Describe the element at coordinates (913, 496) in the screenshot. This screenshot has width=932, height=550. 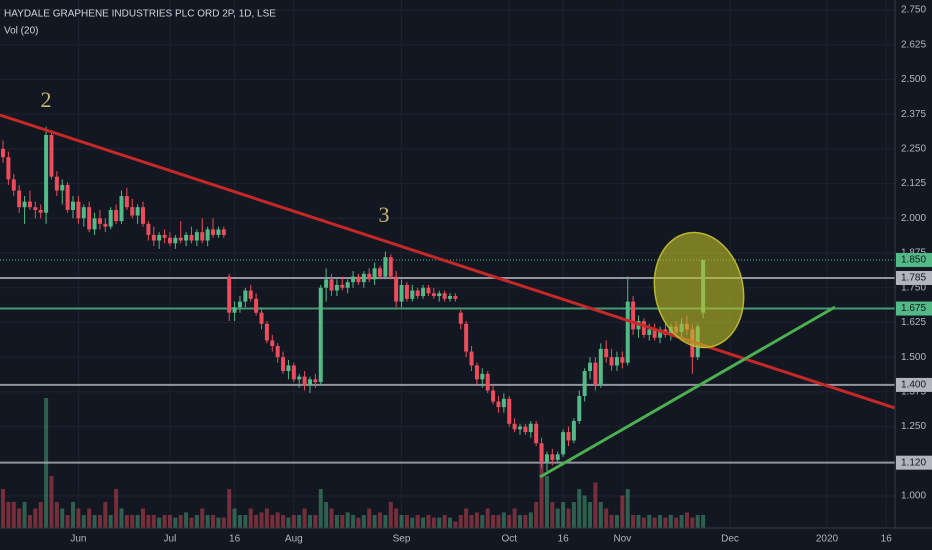
I see `y-tick-label: 1.000` at that location.